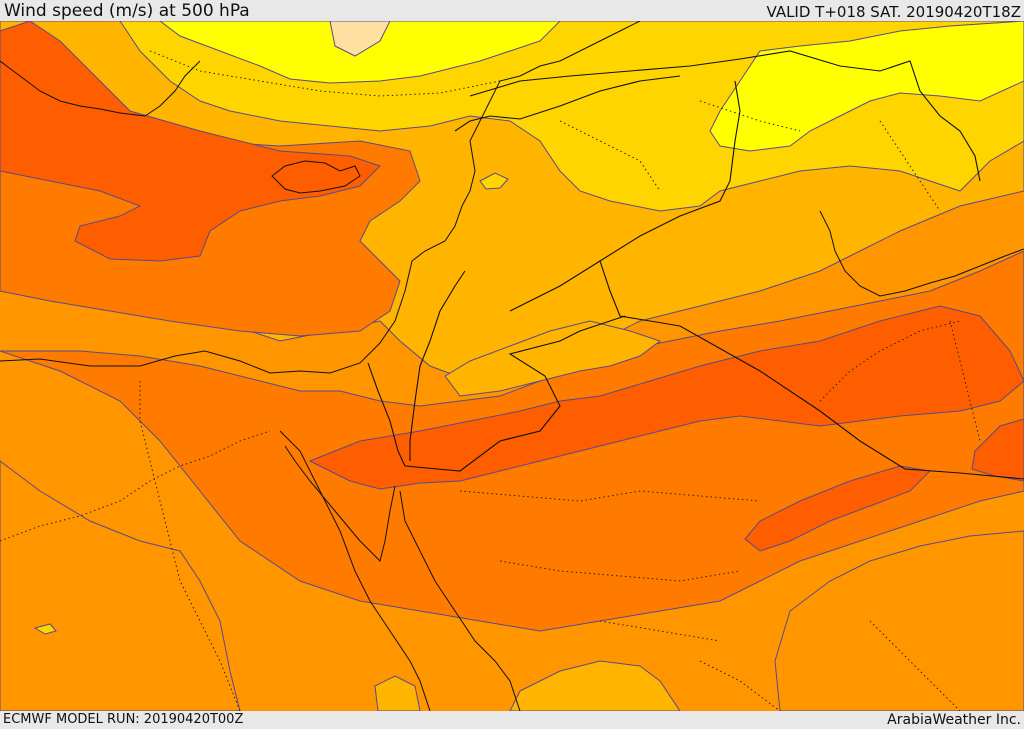  Describe the element at coordinates (340, 503) in the screenshot. I see `coastline-sinai` at that location.